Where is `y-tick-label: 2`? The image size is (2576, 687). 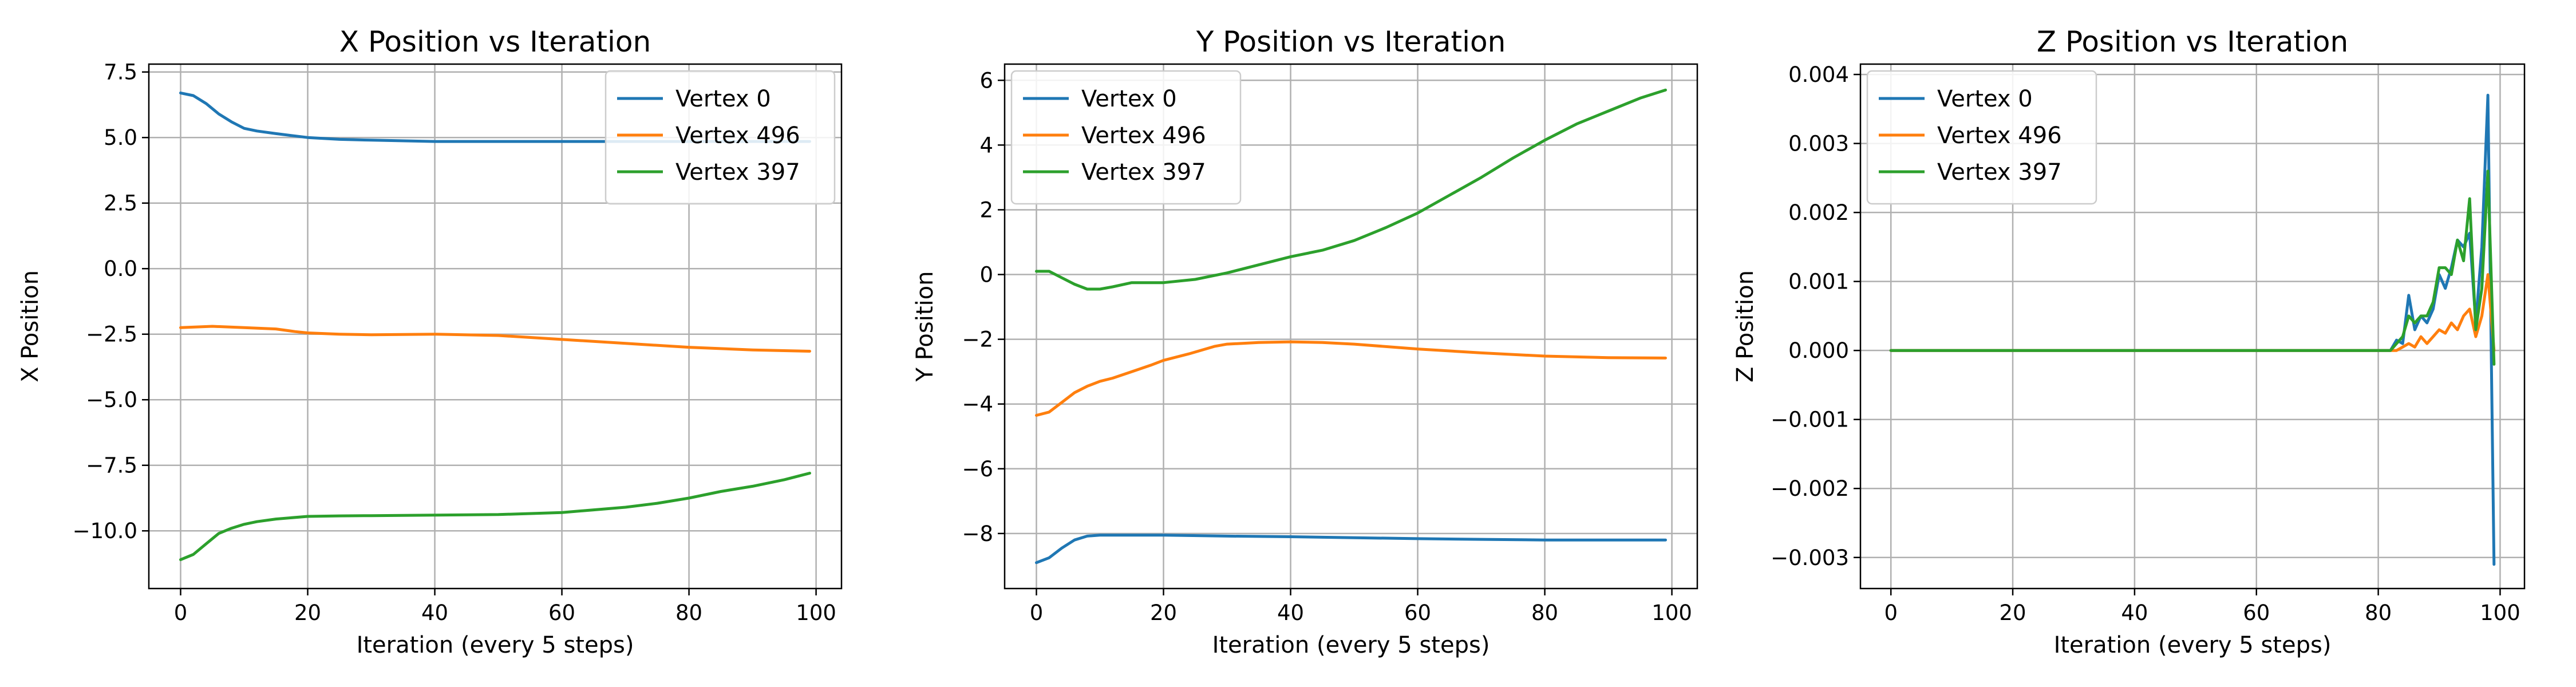
y-tick-label: 2 is located at coordinates (986, 210).